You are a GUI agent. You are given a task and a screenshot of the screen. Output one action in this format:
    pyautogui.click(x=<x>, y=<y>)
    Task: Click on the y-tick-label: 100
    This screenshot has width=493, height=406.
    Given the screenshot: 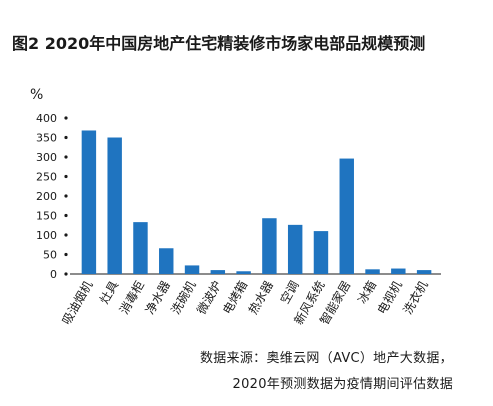 What is the action you would take?
    pyautogui.click(x=46, y=235)
    